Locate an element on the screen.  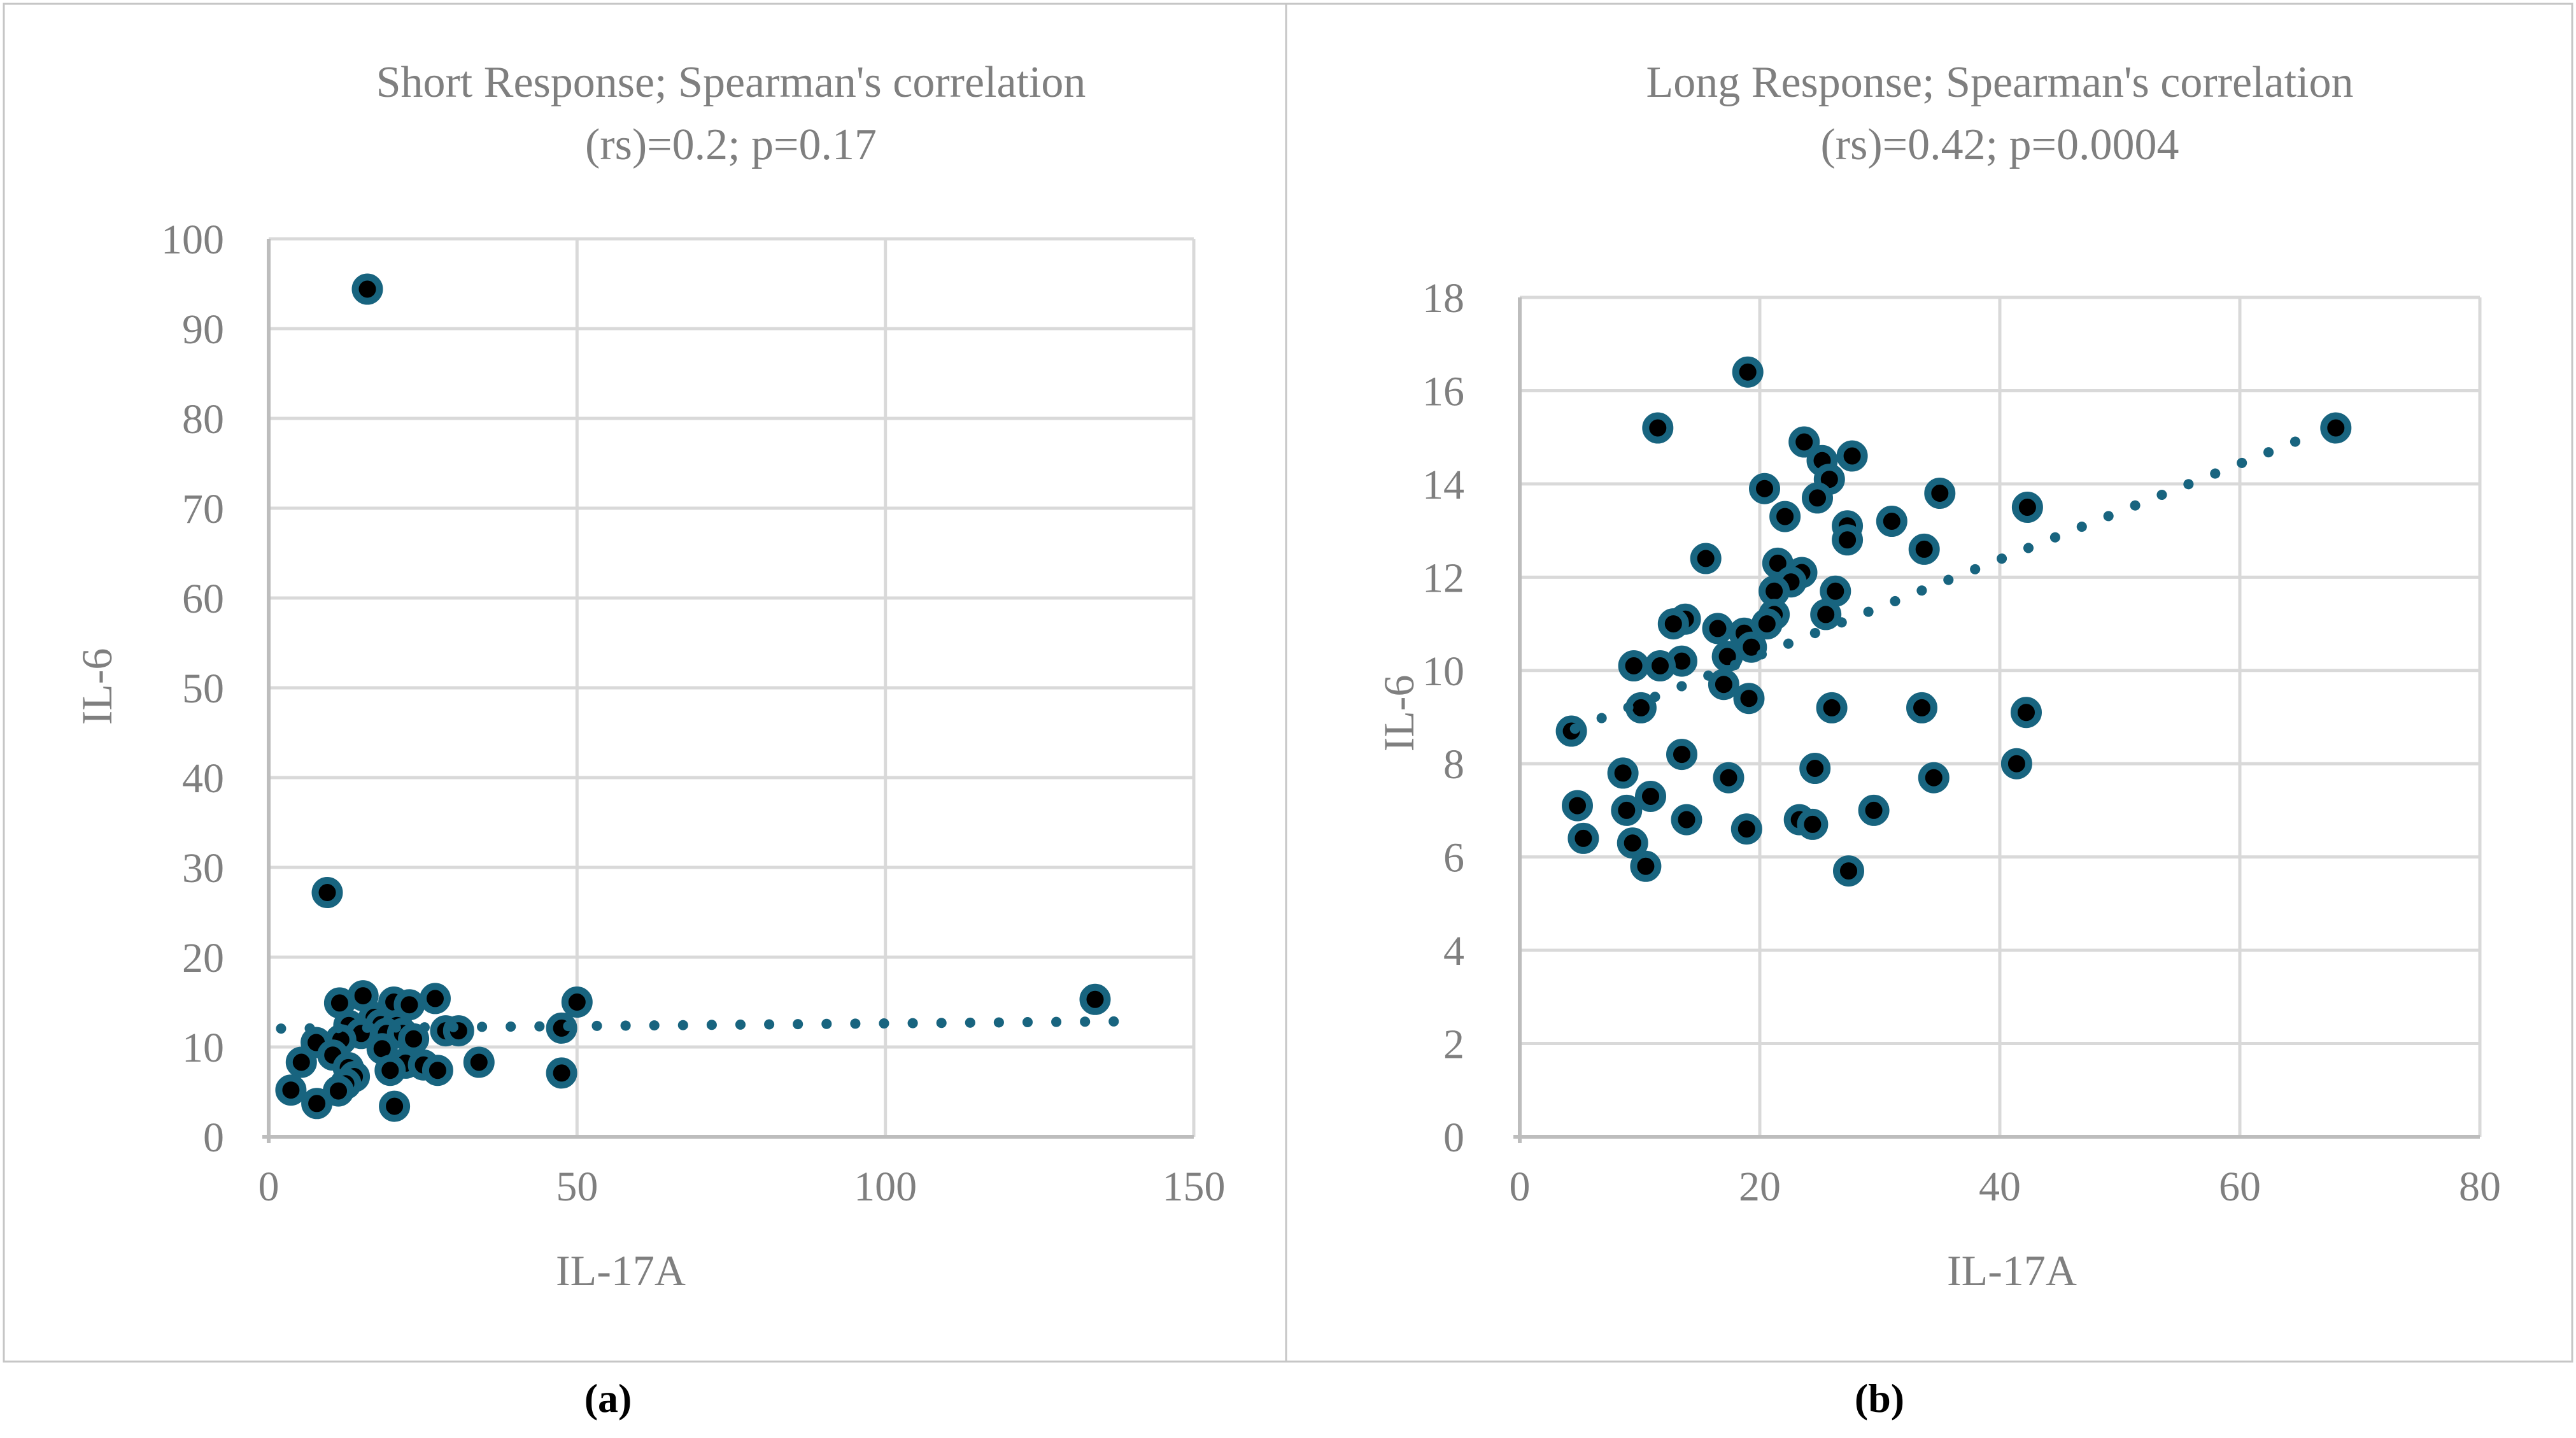
y-tick-label: 40 is located at coordinates (203, 778).